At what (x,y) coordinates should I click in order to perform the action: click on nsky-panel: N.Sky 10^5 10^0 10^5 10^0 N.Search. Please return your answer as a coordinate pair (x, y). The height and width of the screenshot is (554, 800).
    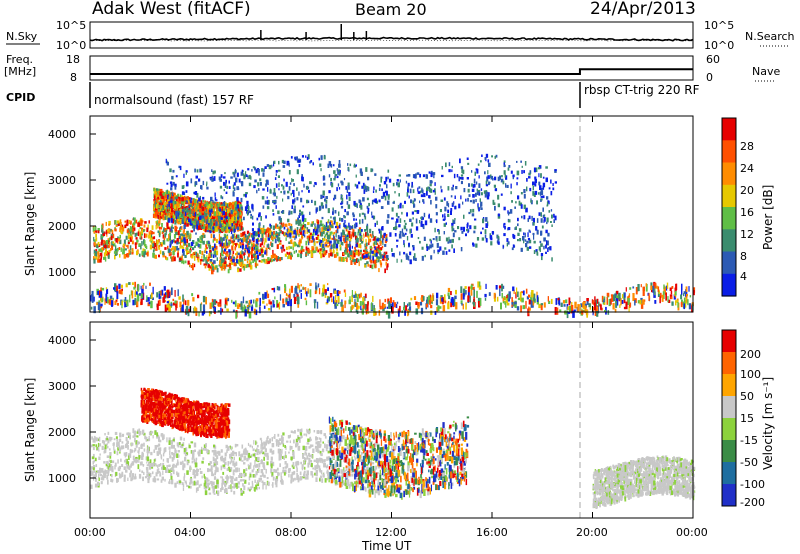
    Looking at the image, I should click on (400, 35).